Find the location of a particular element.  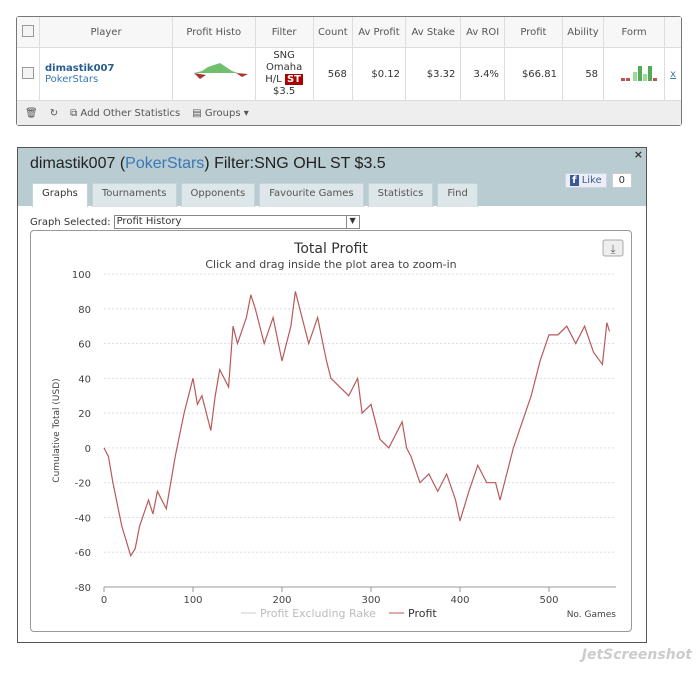

y-tick-label: -20 is located at coordinates (83, 484).